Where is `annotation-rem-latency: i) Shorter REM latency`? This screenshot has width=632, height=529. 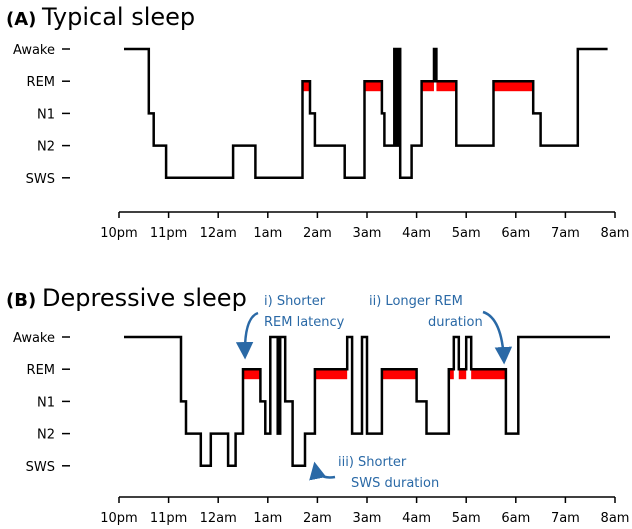
annotation-rem-latency: i) Shorter REM latency is located at coordinates (290, 327).